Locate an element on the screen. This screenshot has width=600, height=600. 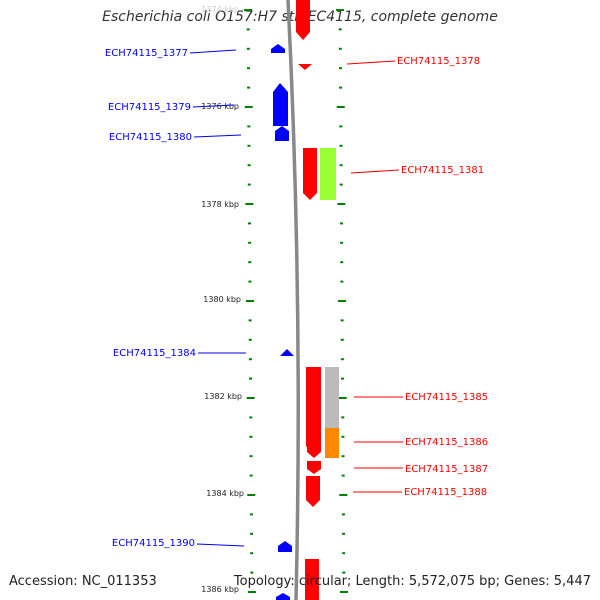
gene-label-1378: ECH74115_1378 is located at coordinates (438, 61).